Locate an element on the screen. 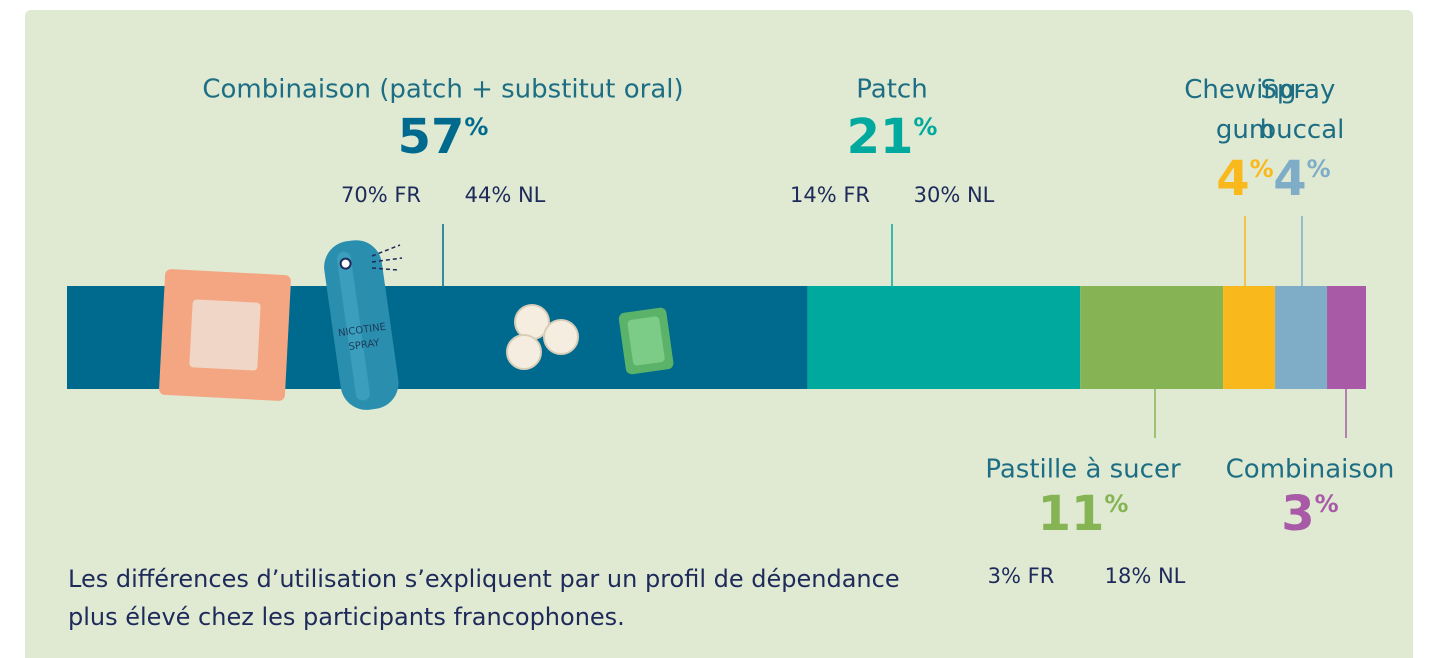 The height and width of the screenshot is (658, 1433). category-label: Spray buccal is located at coordinates (1302, 110).